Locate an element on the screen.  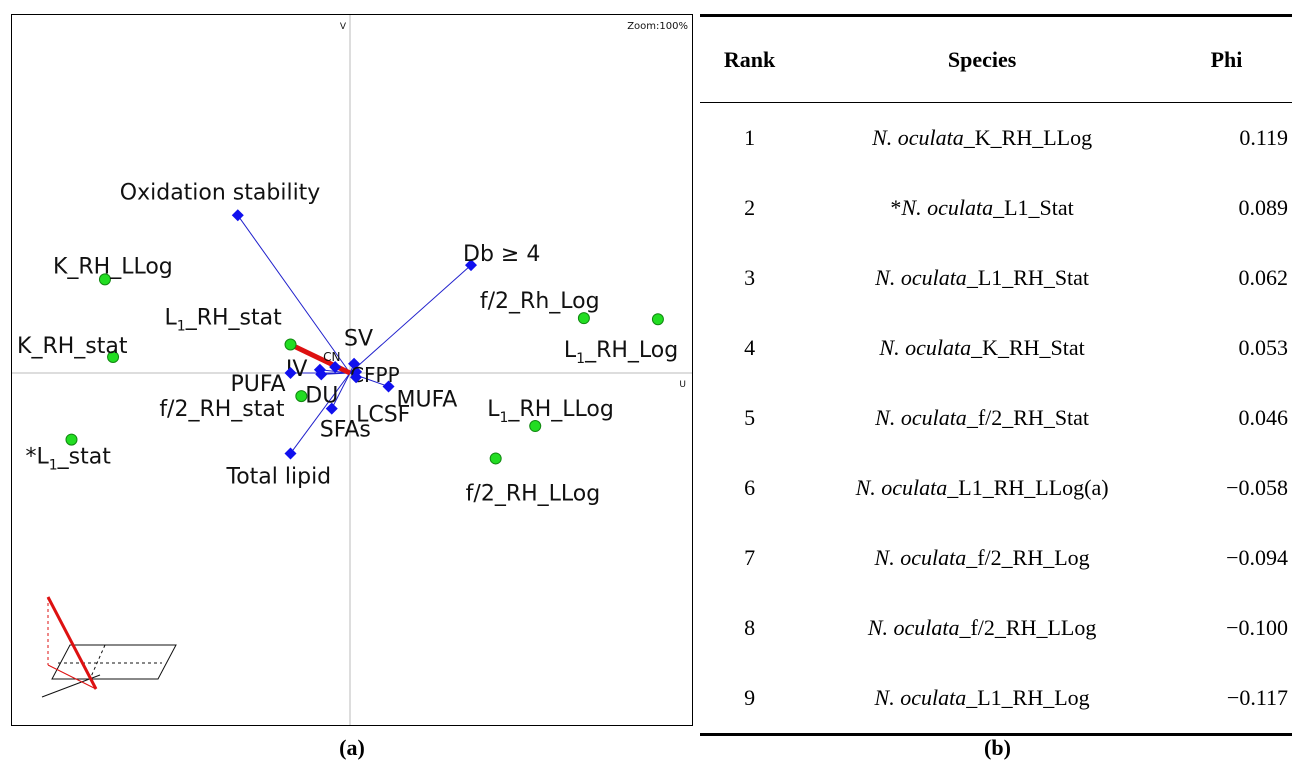
criterion-label: MUFA is located at coordinates (427, 400).